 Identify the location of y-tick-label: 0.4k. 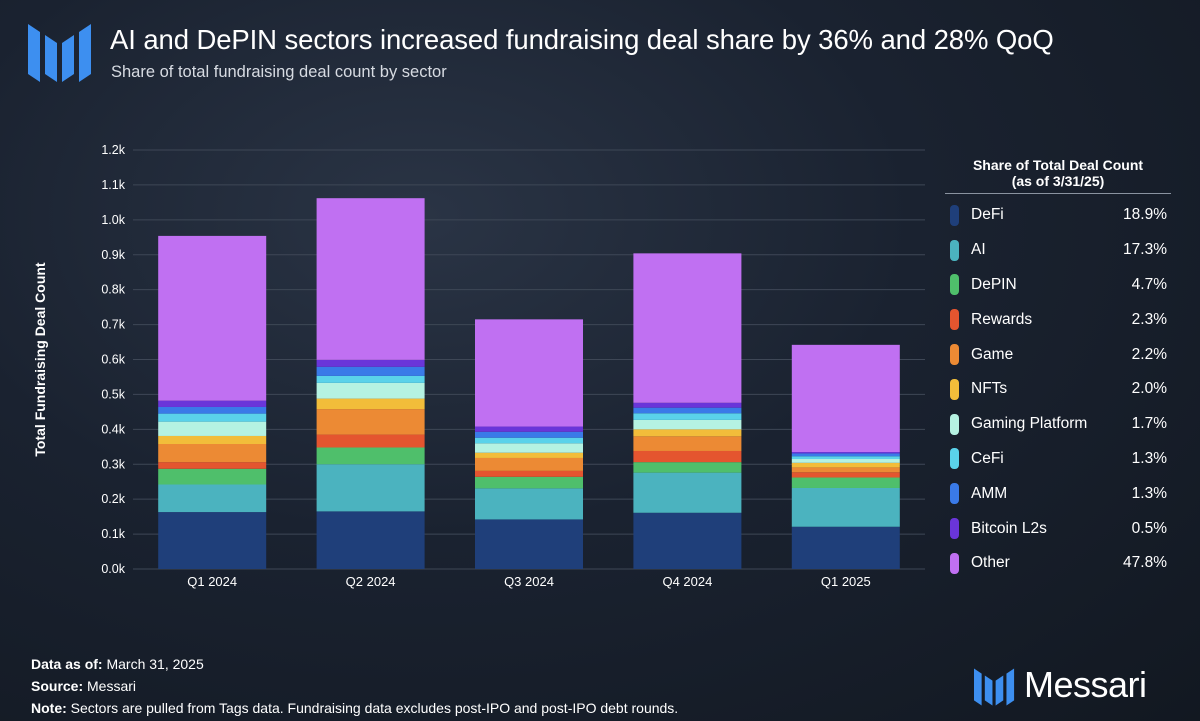
(113, 429).